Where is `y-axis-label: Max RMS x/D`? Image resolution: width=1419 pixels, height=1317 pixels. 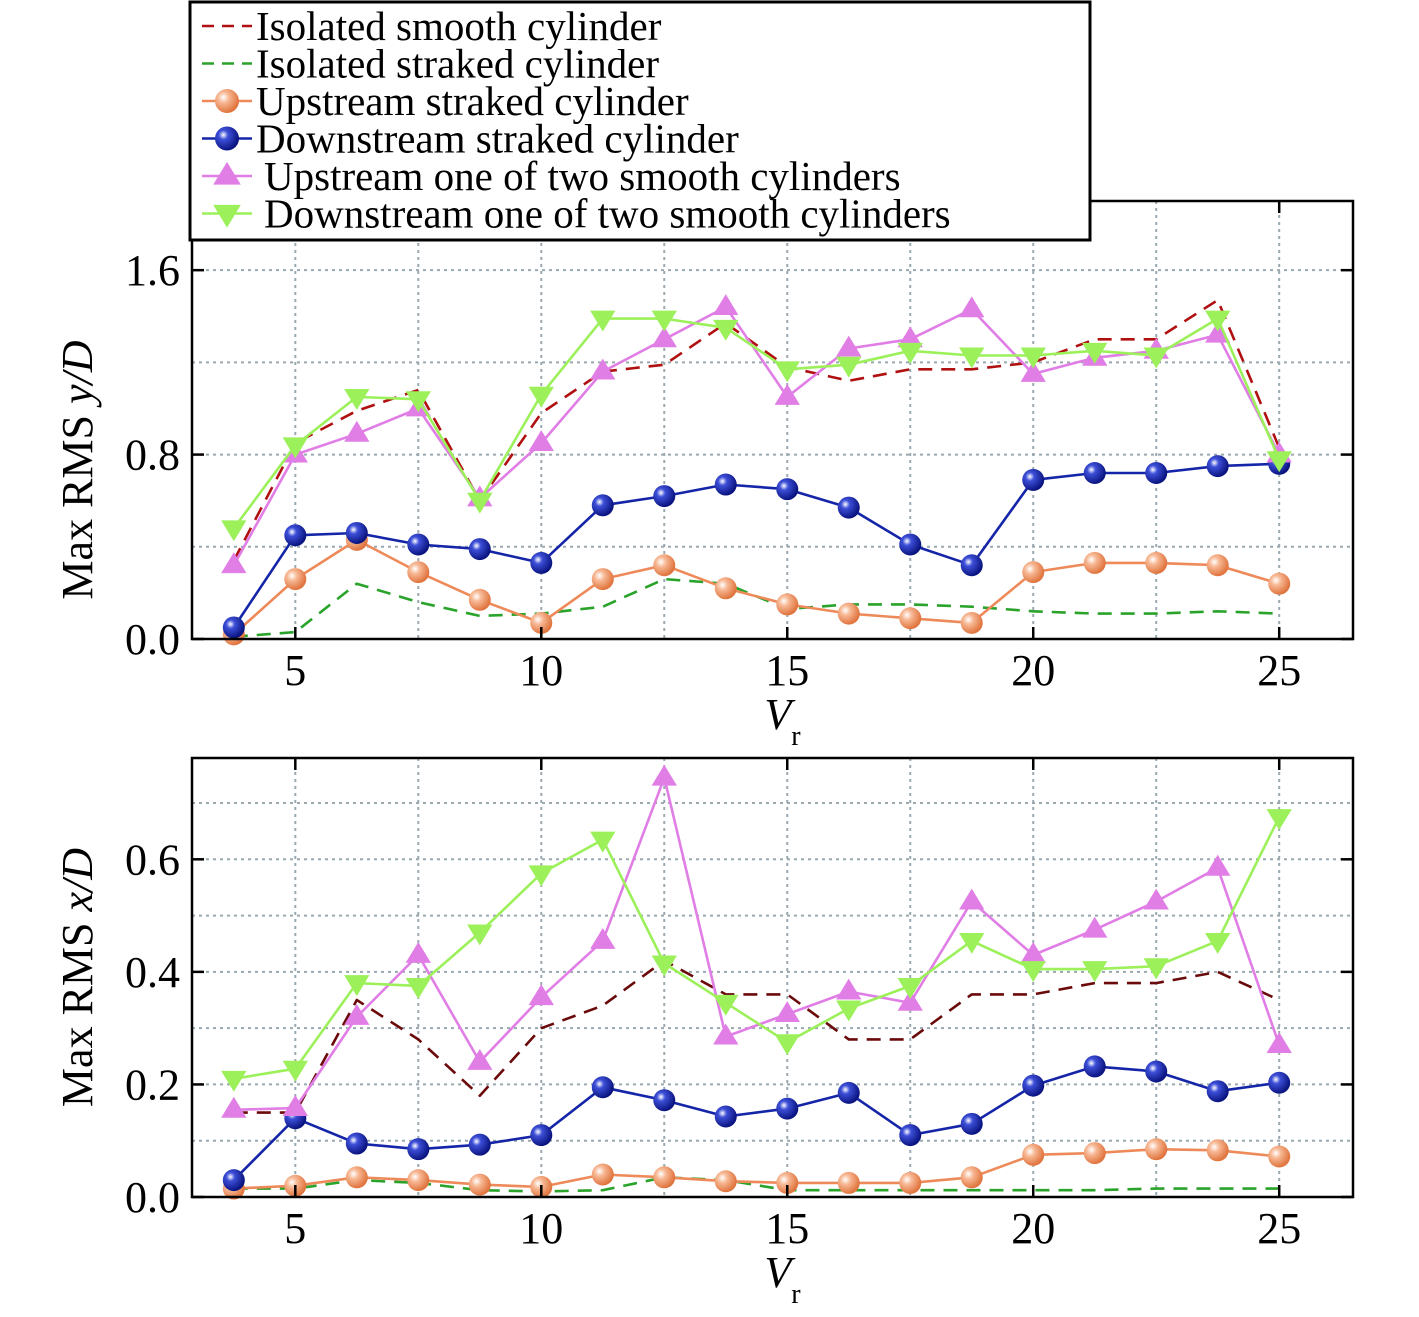 y-axis-label: Max RMS x/D is located at coordinates (77, 977).